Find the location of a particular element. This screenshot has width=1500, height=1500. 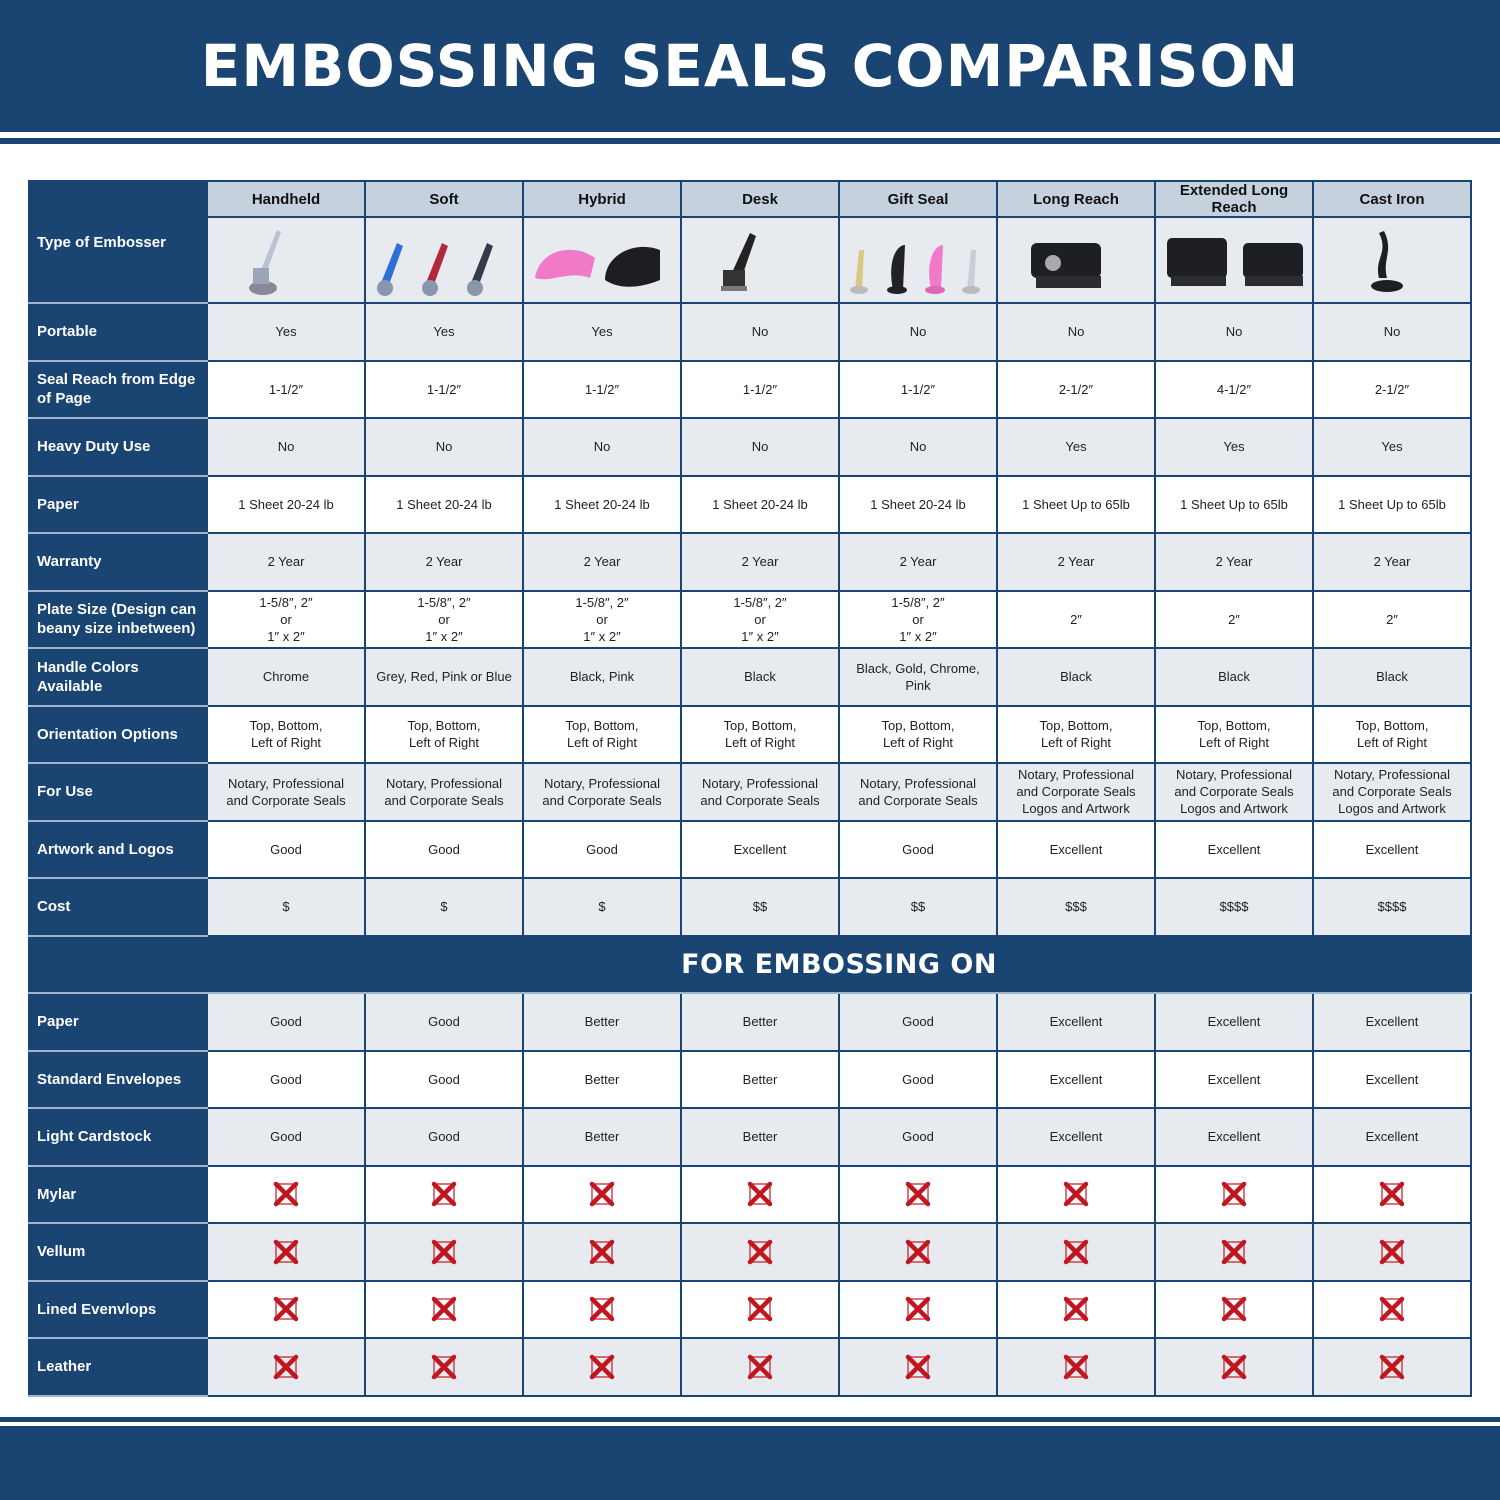

section-title: FOR EMBOSSING ON is located at coordinates (839, 964).